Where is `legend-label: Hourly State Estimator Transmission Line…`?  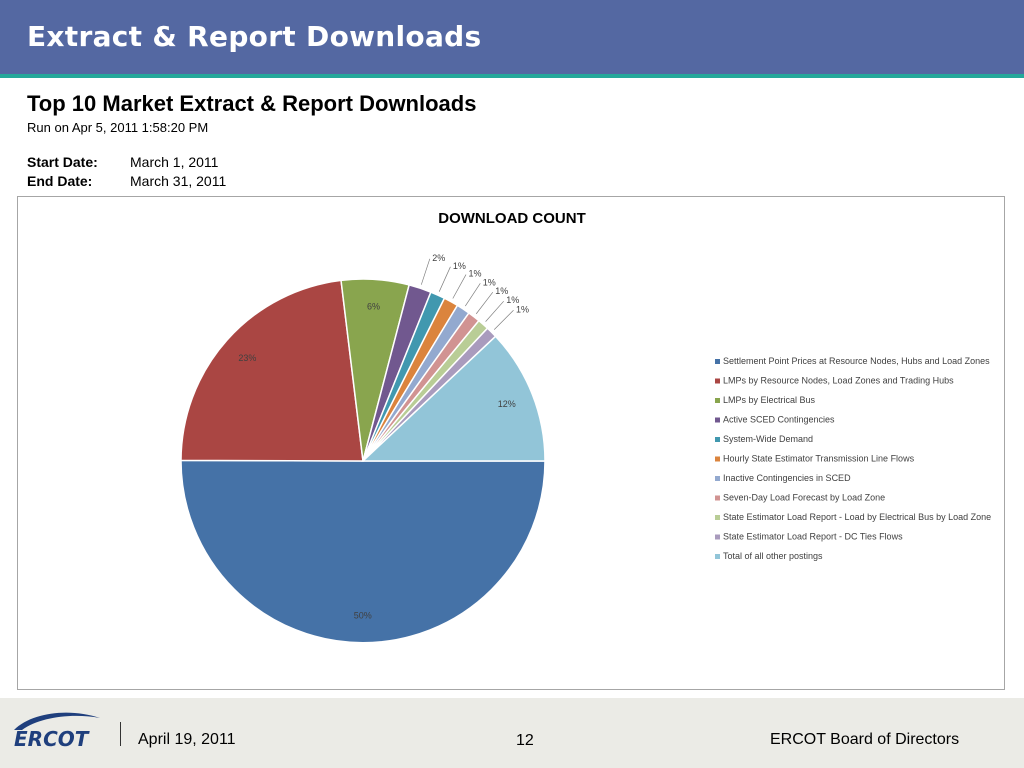 legend-label: Hourly State Estimator Transmission Line… is located at coordinates (819, 459).